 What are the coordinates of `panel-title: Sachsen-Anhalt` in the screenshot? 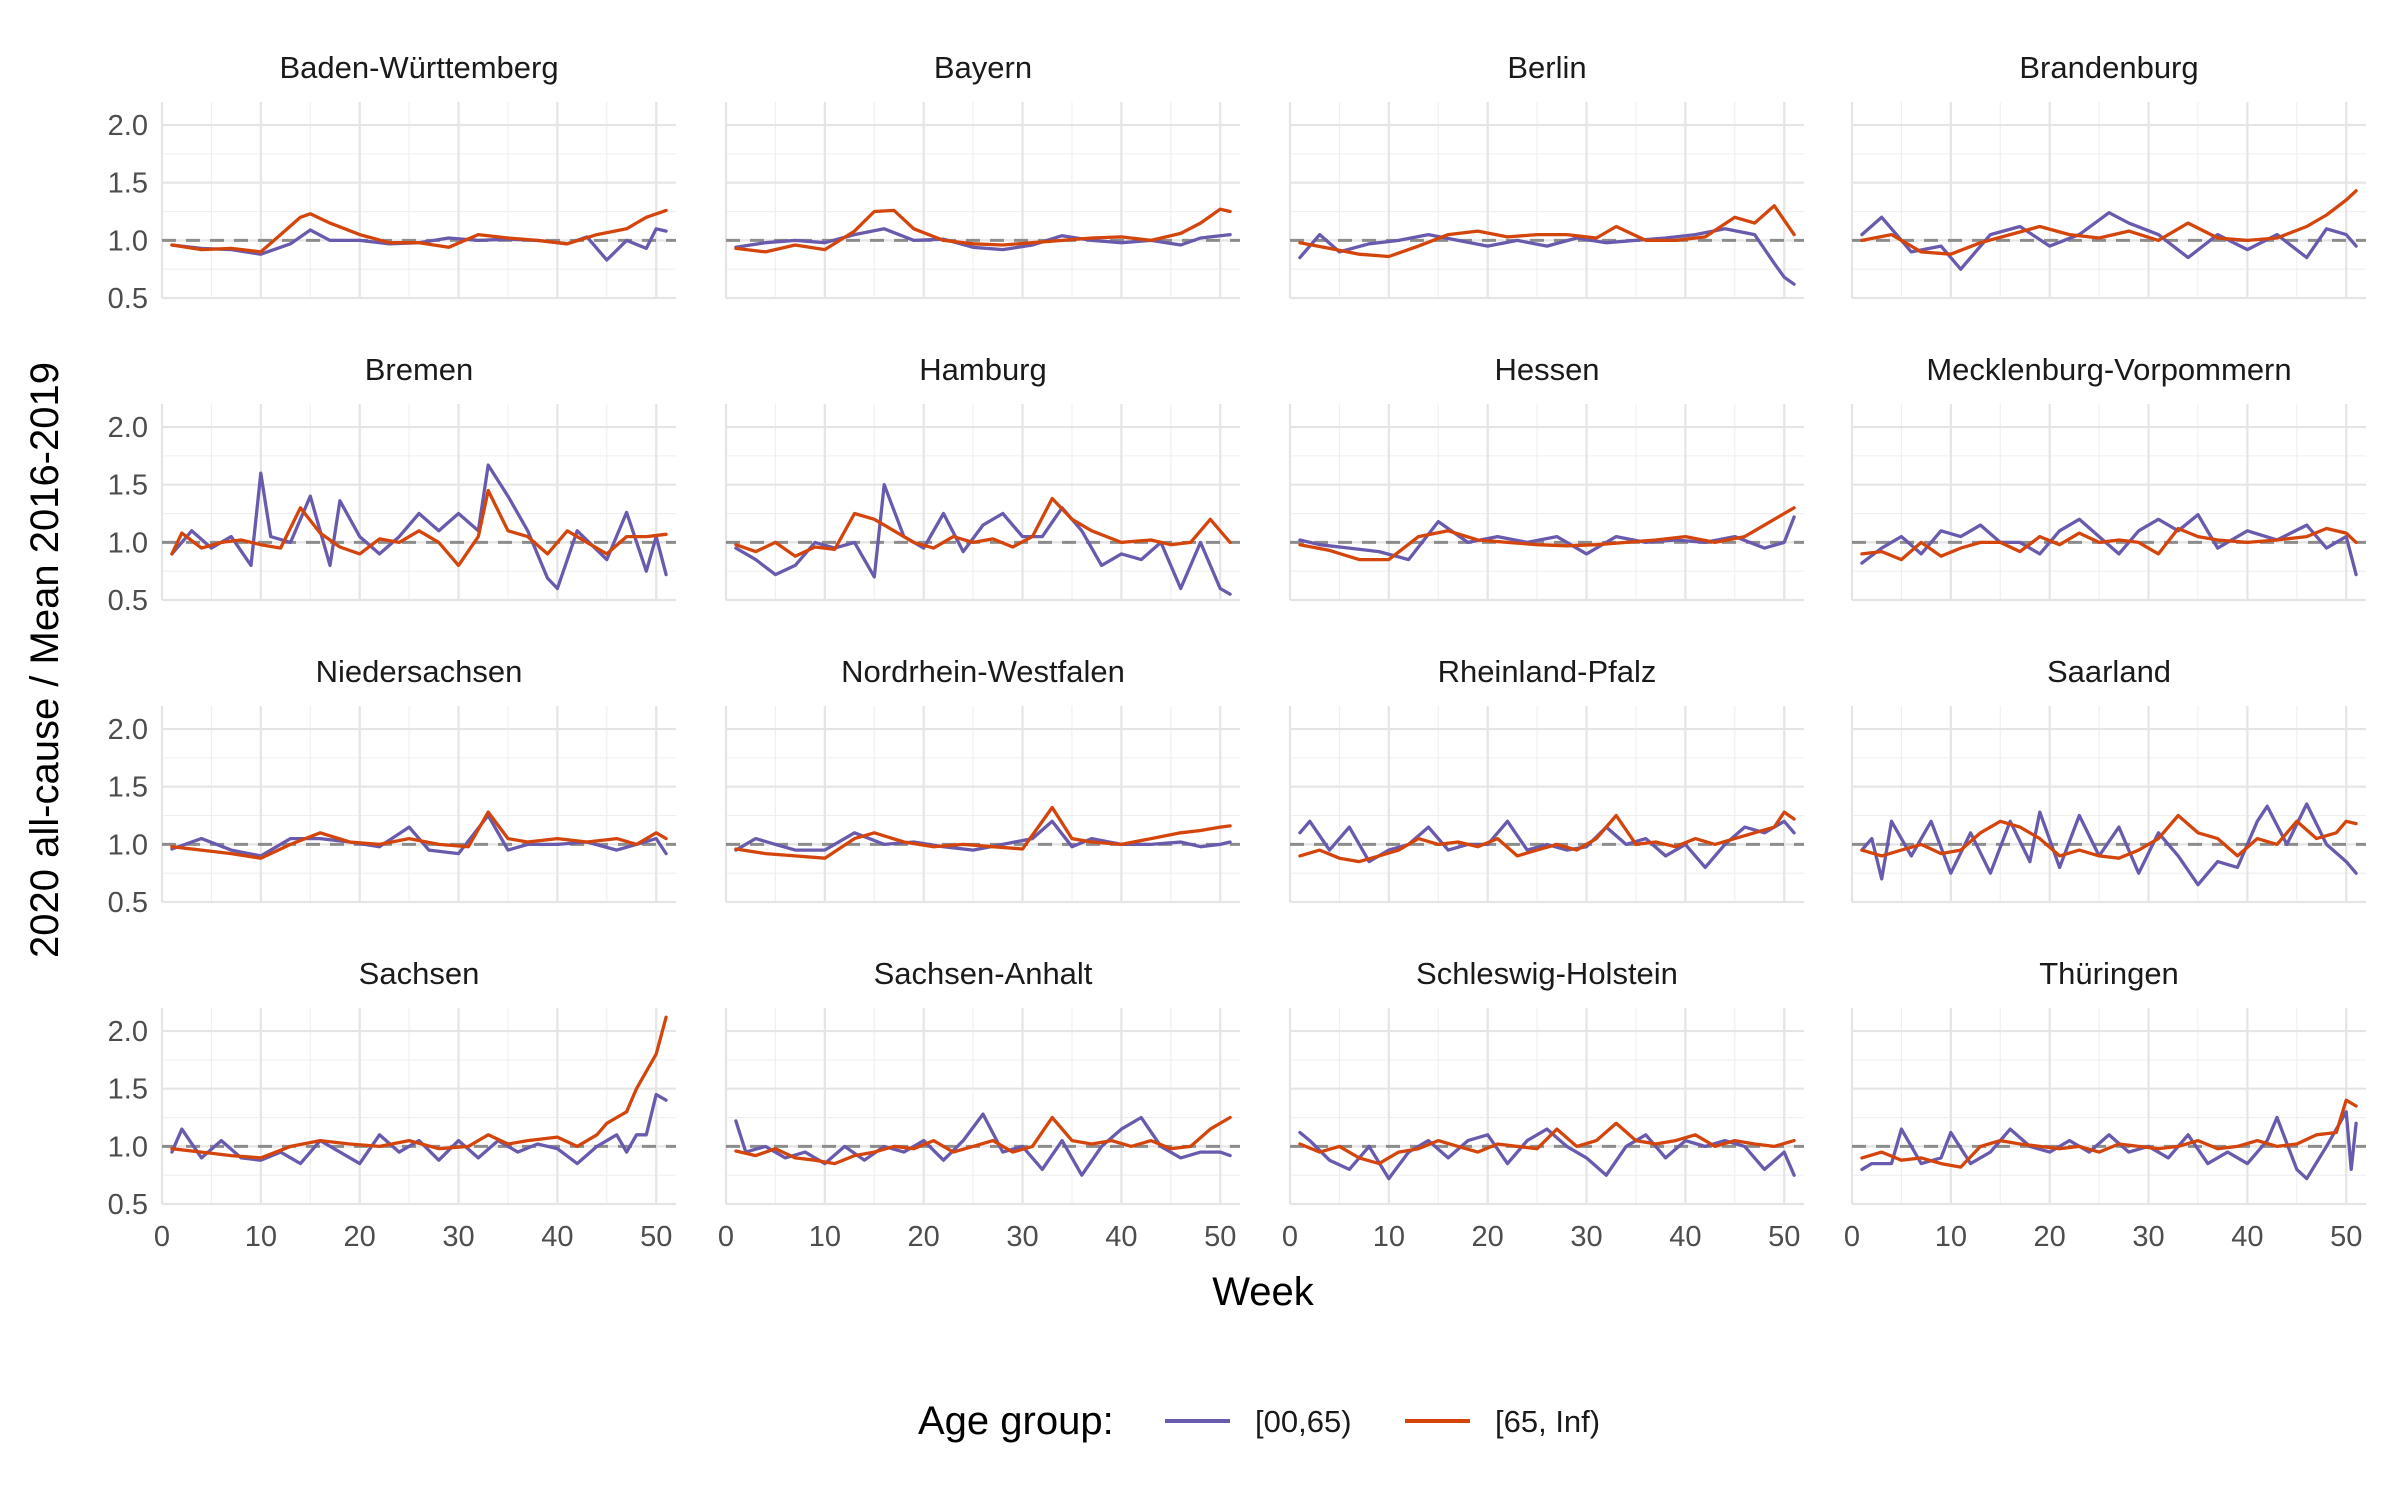 It's located at (983, 973).